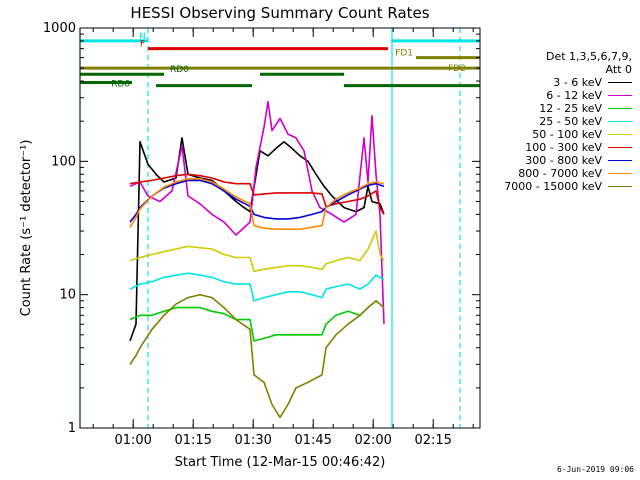 This screenshot has height=480, width=640. Describe the element at coordinates (563, 160) in the screenshot. I see `legend-label: 300 - 800 keV` at that location.